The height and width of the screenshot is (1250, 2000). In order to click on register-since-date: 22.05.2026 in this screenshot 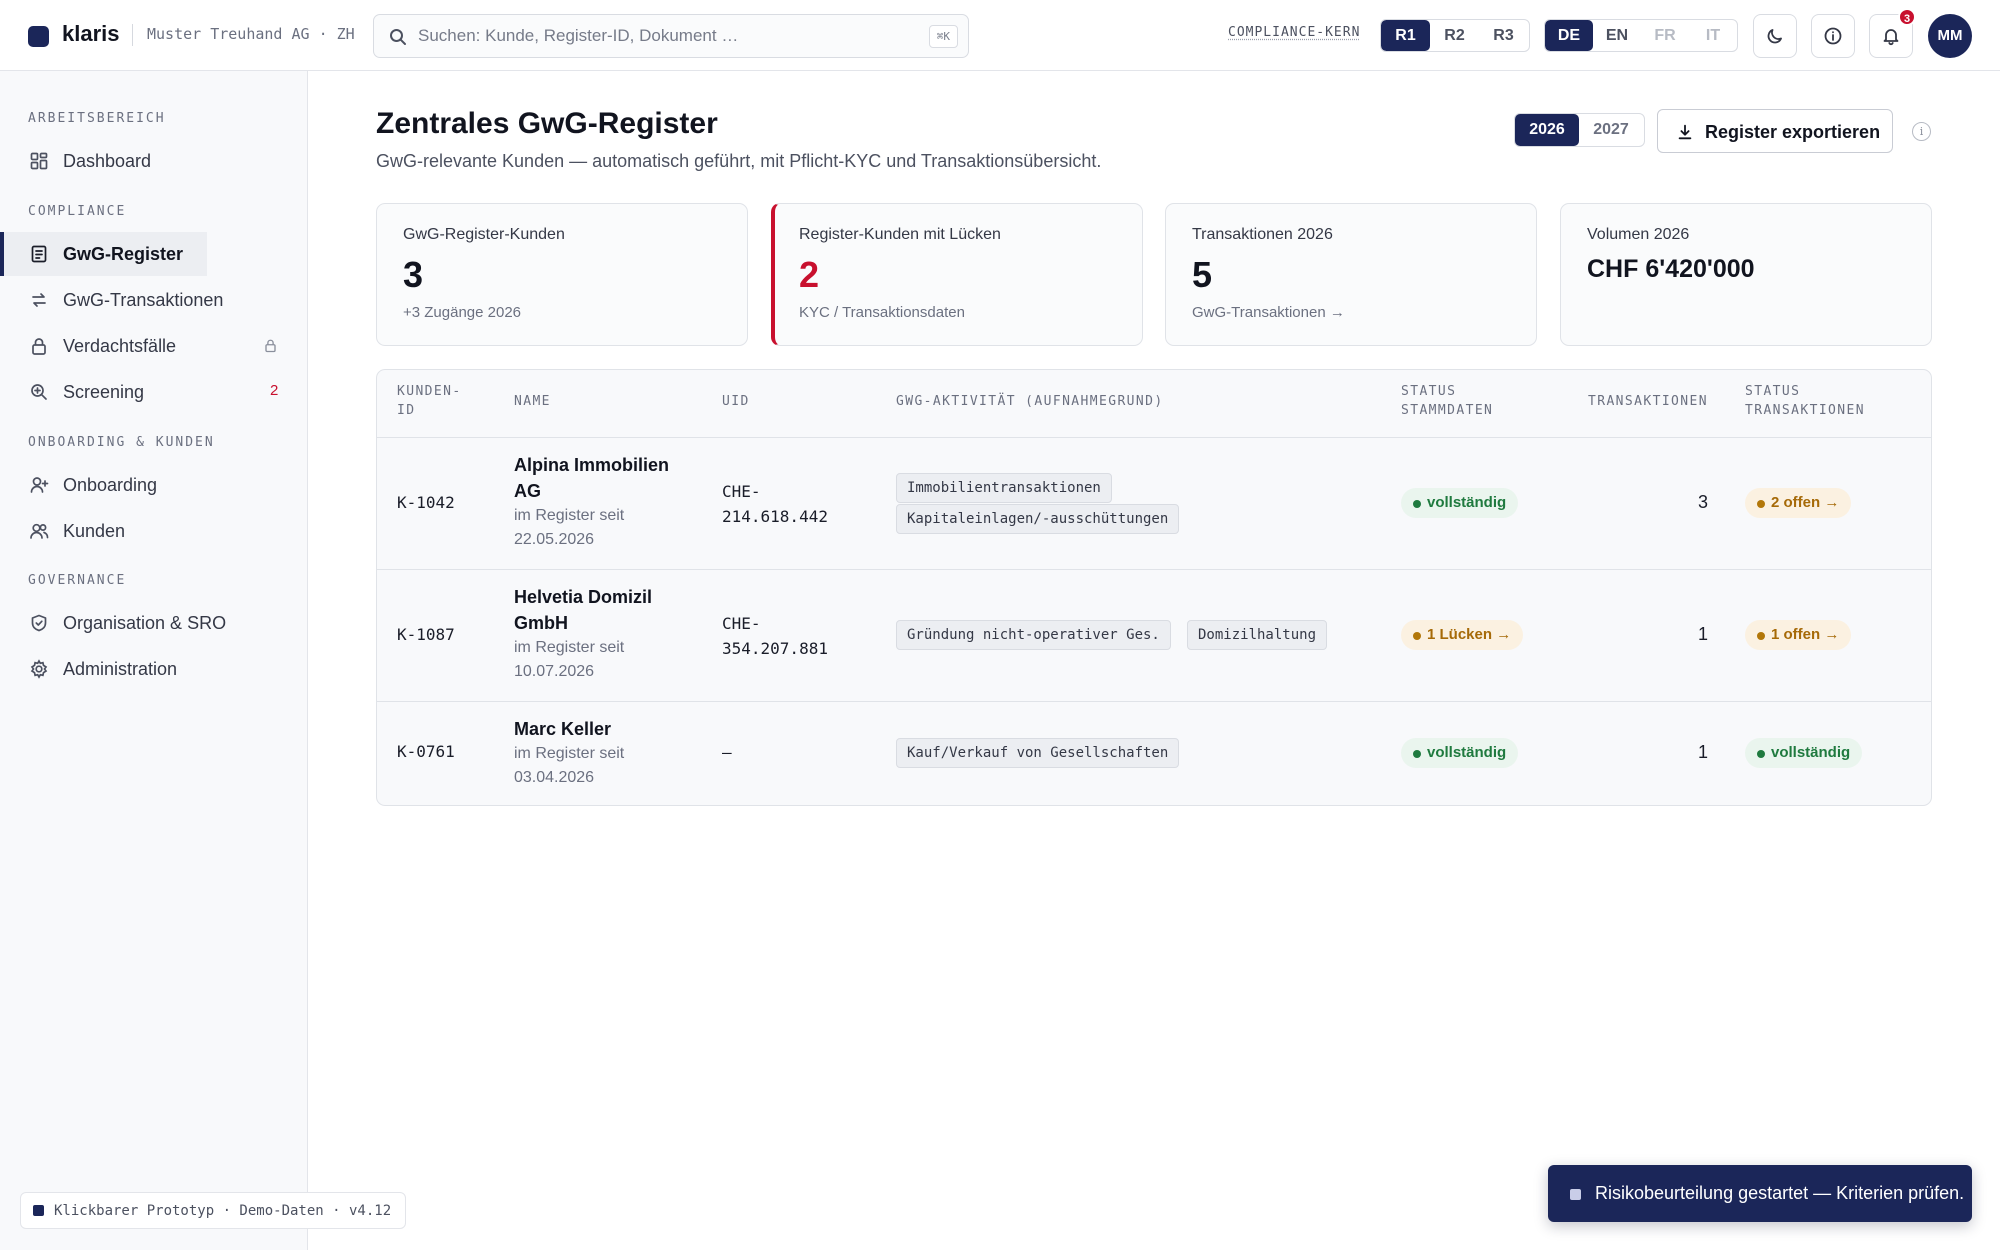, I will do `click(554, 539)`.